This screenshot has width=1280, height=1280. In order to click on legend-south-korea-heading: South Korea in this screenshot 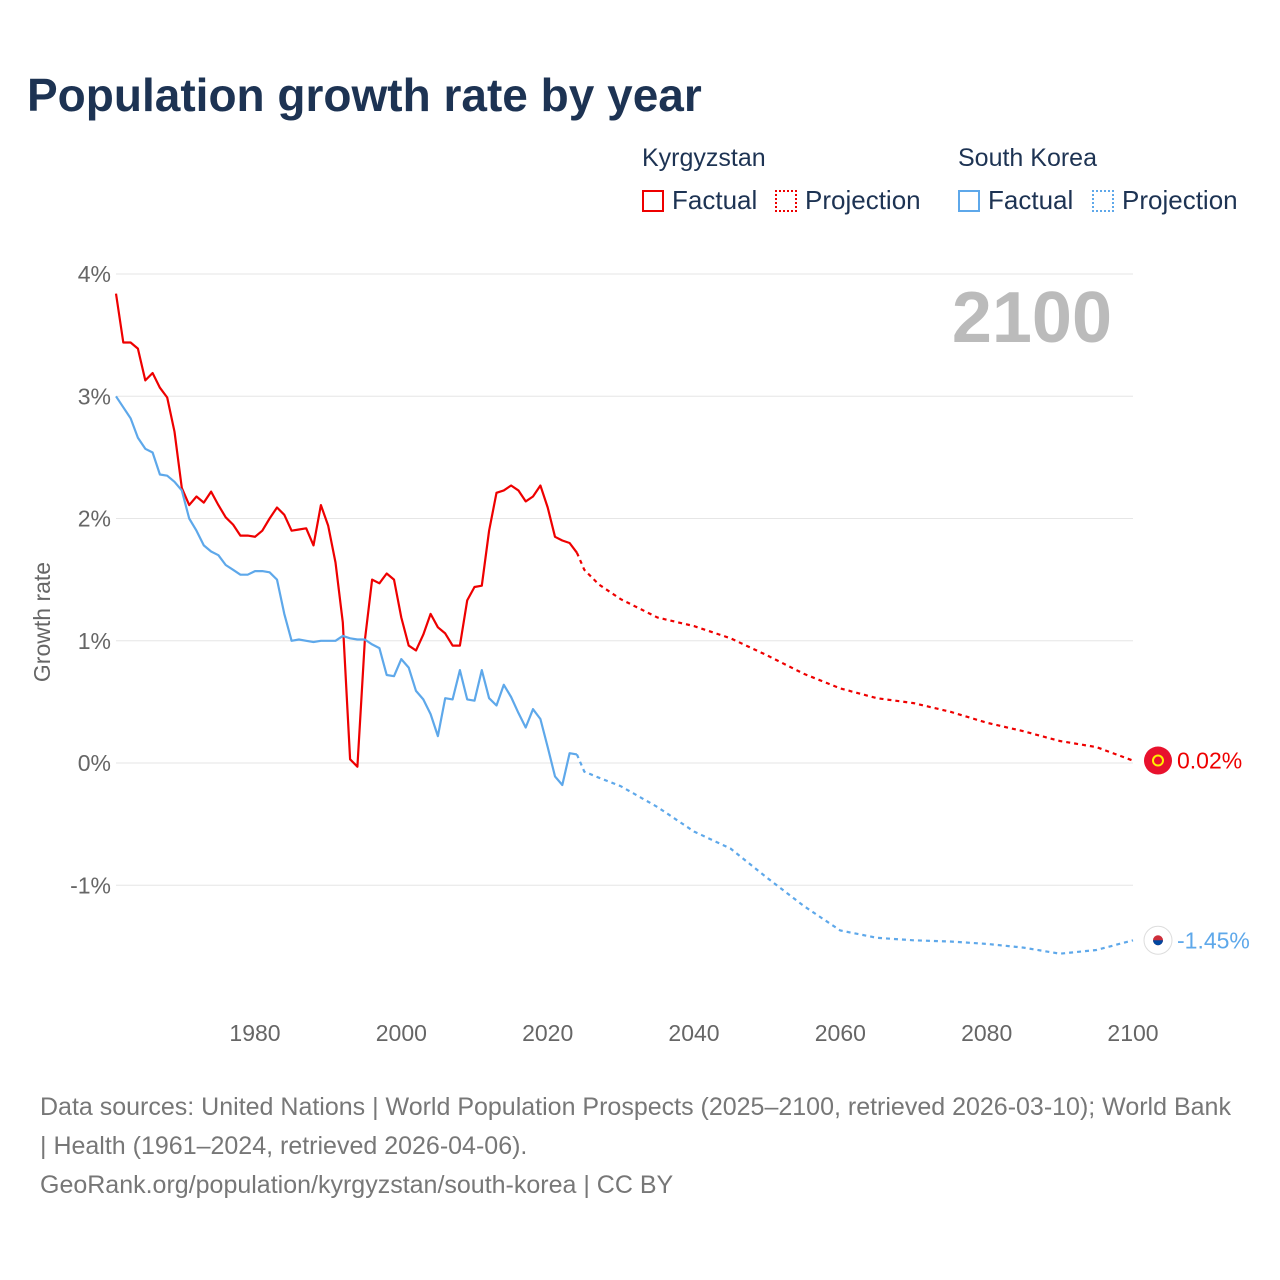, I will do `click(1027, 158)`.